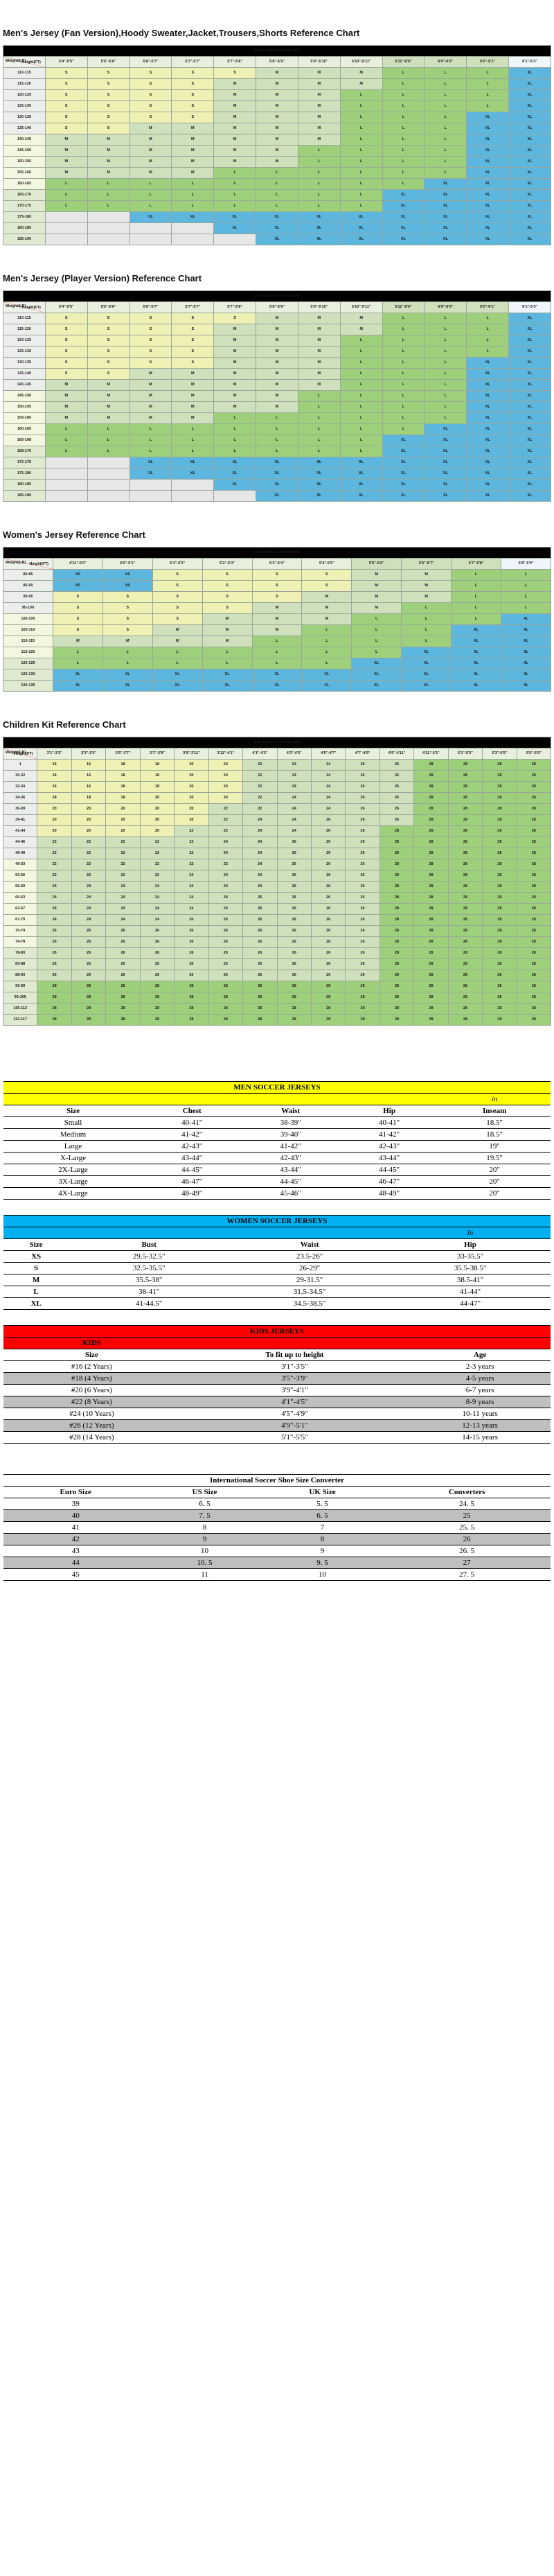  Describe the element at coordinates (322, 1492) in the screenshot. I see `shoes-column-header: UK Size` at that location.